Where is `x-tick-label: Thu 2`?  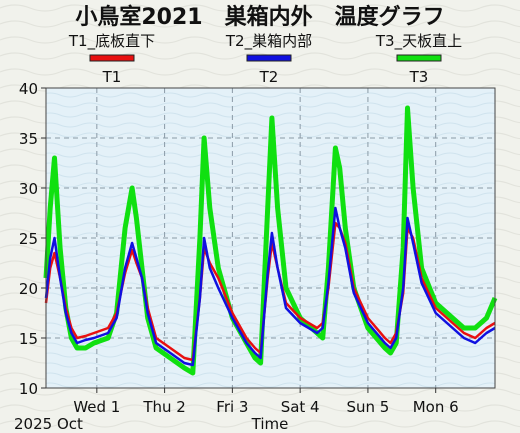
x-tick-label: Thu 2 is located at coordinates (164, 407).